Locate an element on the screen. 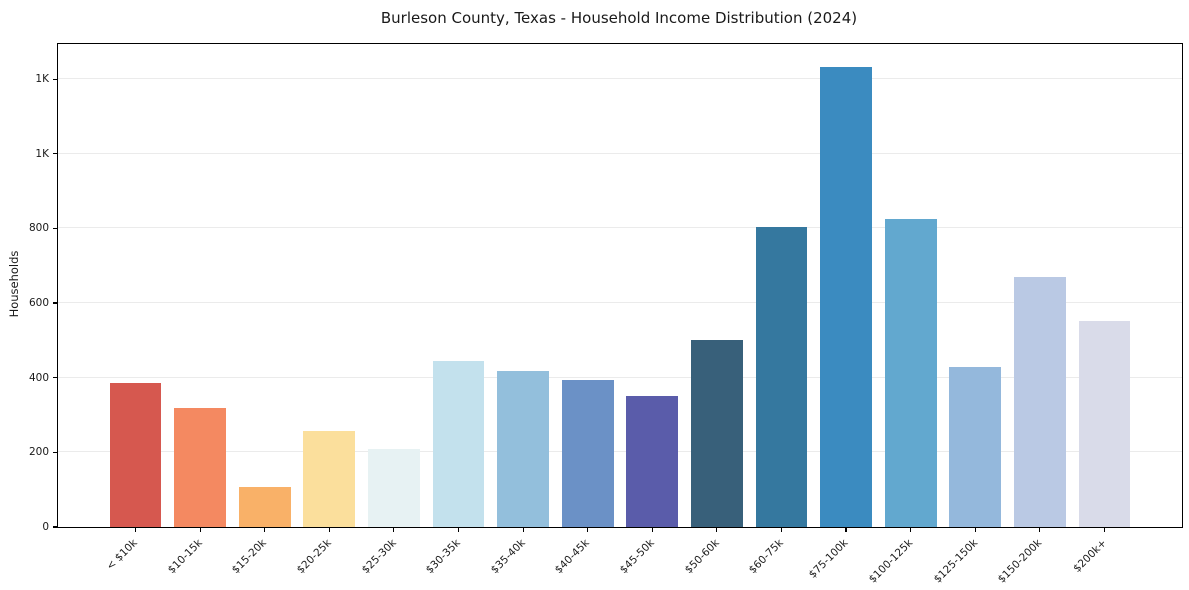  x-tick-label: $35-40k is located at coordinates (508, 557).